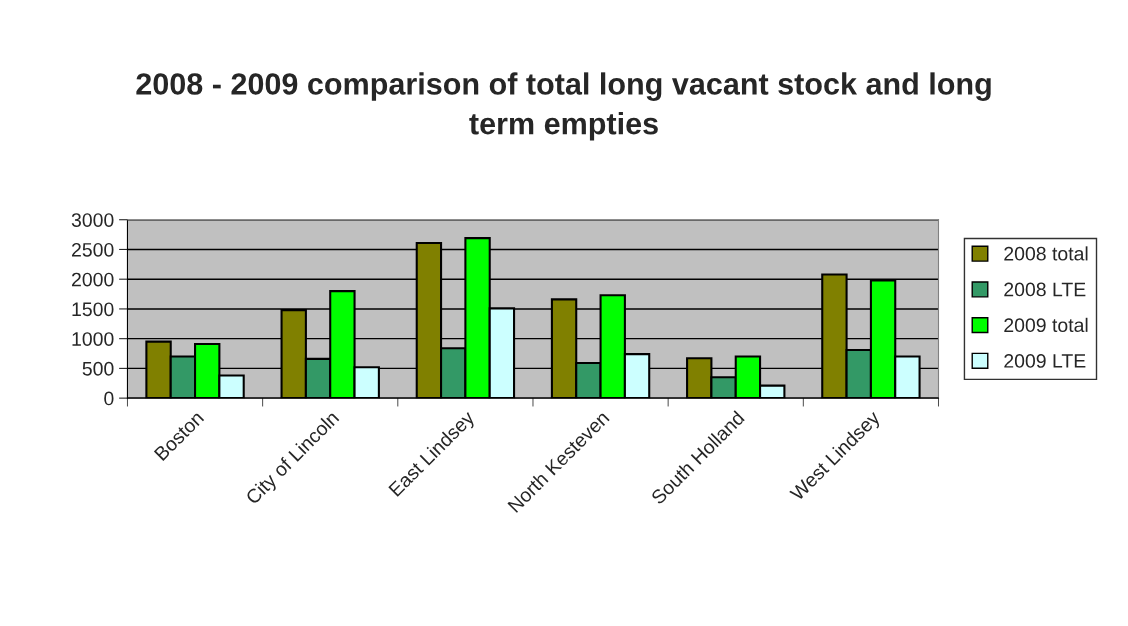 This screenshot has height=626, width=1128. Describe the element at coordinates (93, 309) in the screenshot. I see `y-tick-label: 1500` at that location.